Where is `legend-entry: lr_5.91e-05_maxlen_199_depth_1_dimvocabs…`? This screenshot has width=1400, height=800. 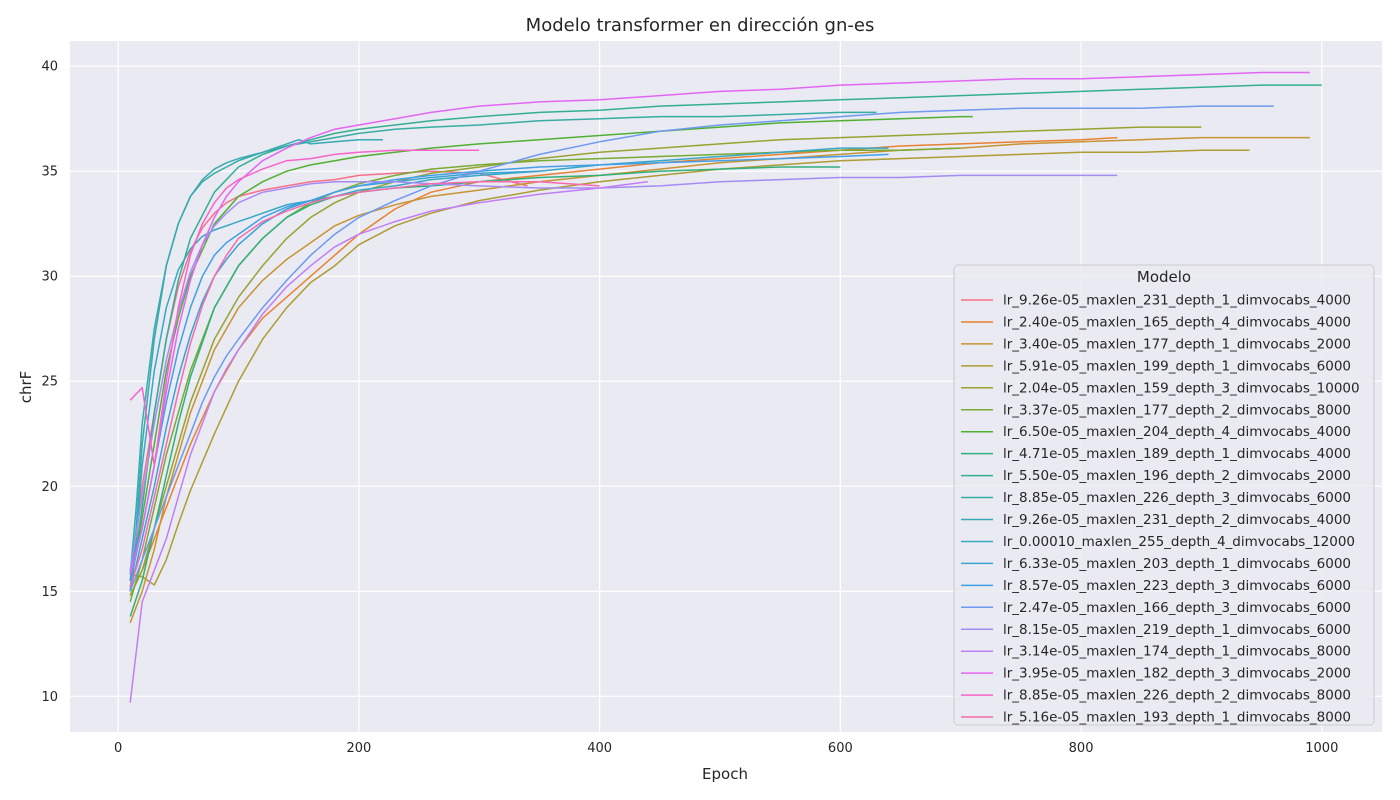
legend-entry: lr_5.91e-05_maxlen_199_depth_1_dimvocabs… is located at coordinates (1177, 366).